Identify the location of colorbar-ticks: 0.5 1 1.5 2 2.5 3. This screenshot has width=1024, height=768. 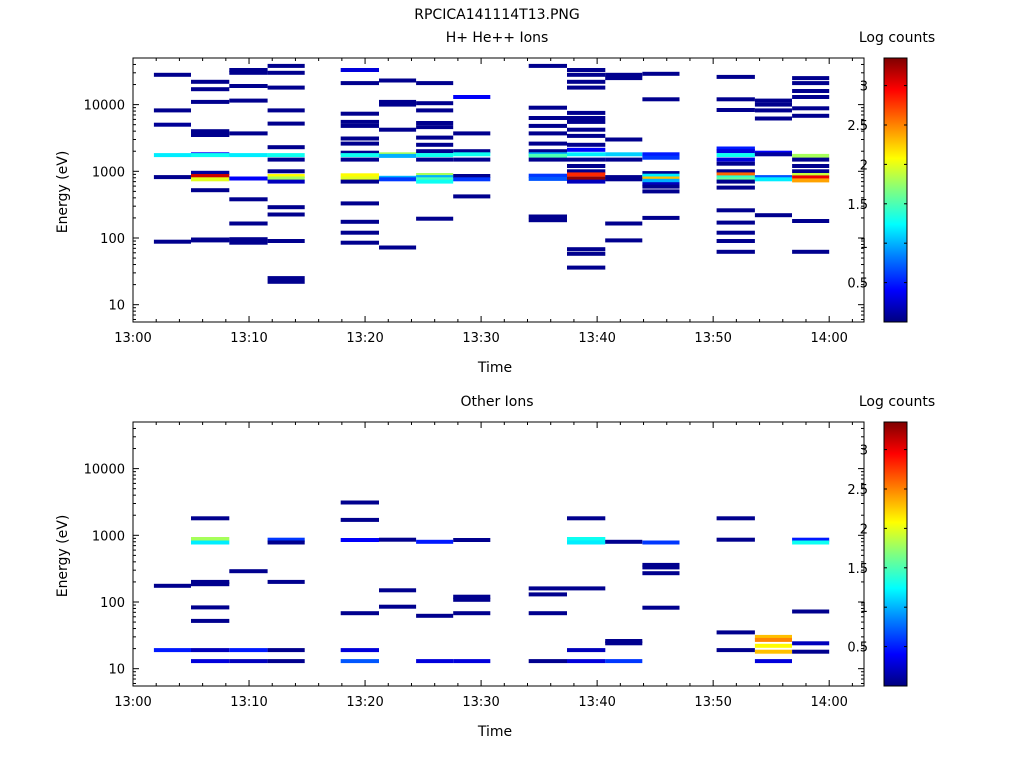
(877, 186).